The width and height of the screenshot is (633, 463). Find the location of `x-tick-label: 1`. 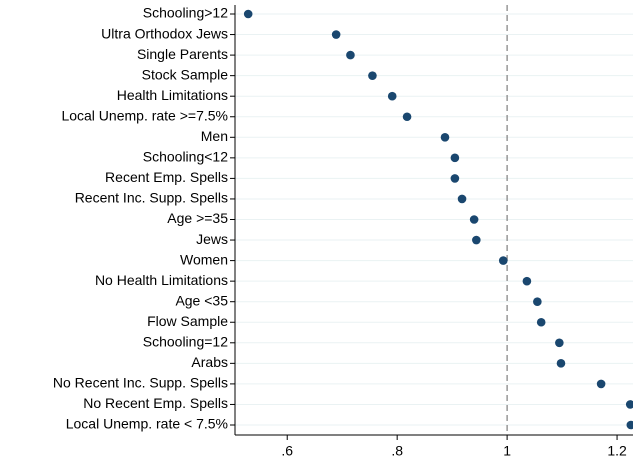

x-tick-label: 1 is located at coordinates (507, 451).